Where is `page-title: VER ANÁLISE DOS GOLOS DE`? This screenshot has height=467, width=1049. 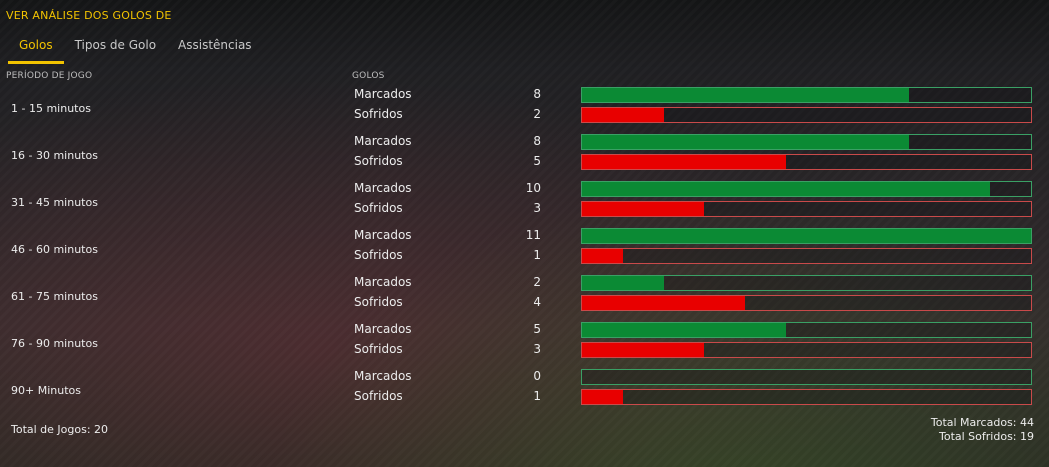 page-title: VER ANÁLISE DOS GOLOS DE is located at coordinates (89, 15).